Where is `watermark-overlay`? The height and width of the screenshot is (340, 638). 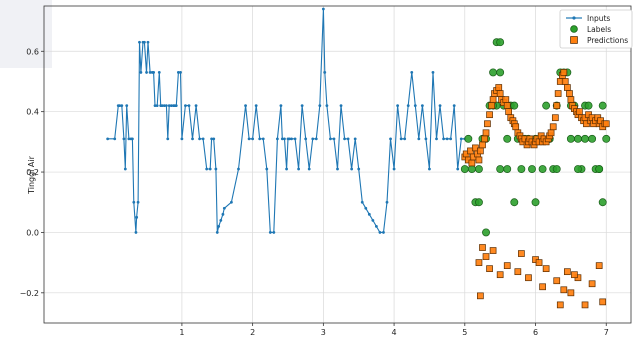 watermark-overlay is located at coordinates (26, 34).